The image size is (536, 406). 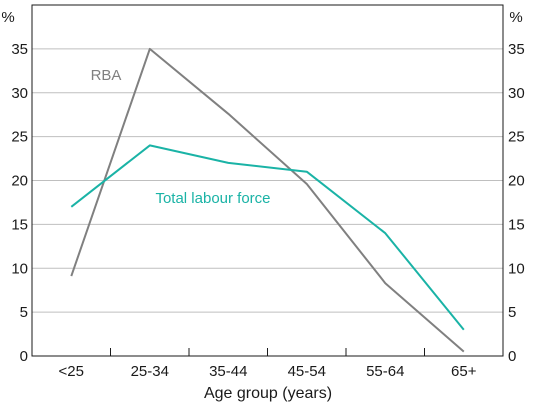 I want to click on y-tick-label-right: 10, so click(x=516, y=268).